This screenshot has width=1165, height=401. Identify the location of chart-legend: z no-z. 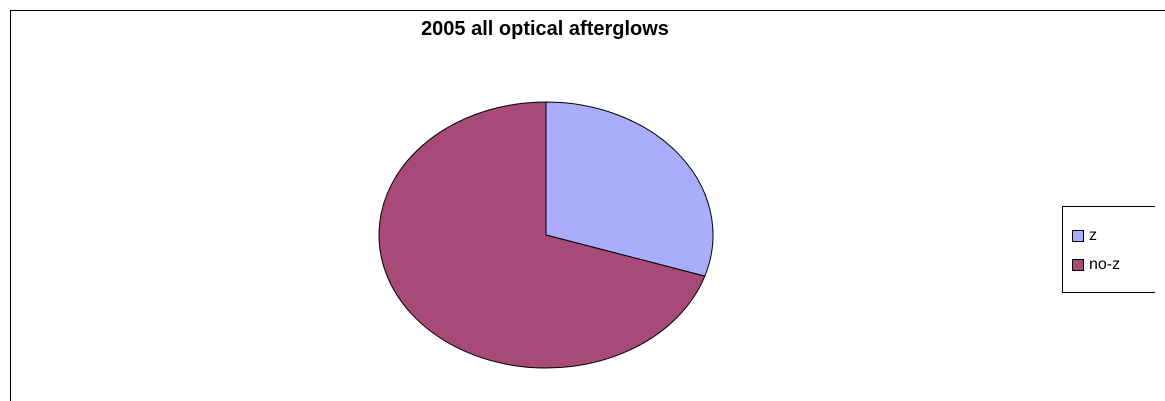
(1108, 249).